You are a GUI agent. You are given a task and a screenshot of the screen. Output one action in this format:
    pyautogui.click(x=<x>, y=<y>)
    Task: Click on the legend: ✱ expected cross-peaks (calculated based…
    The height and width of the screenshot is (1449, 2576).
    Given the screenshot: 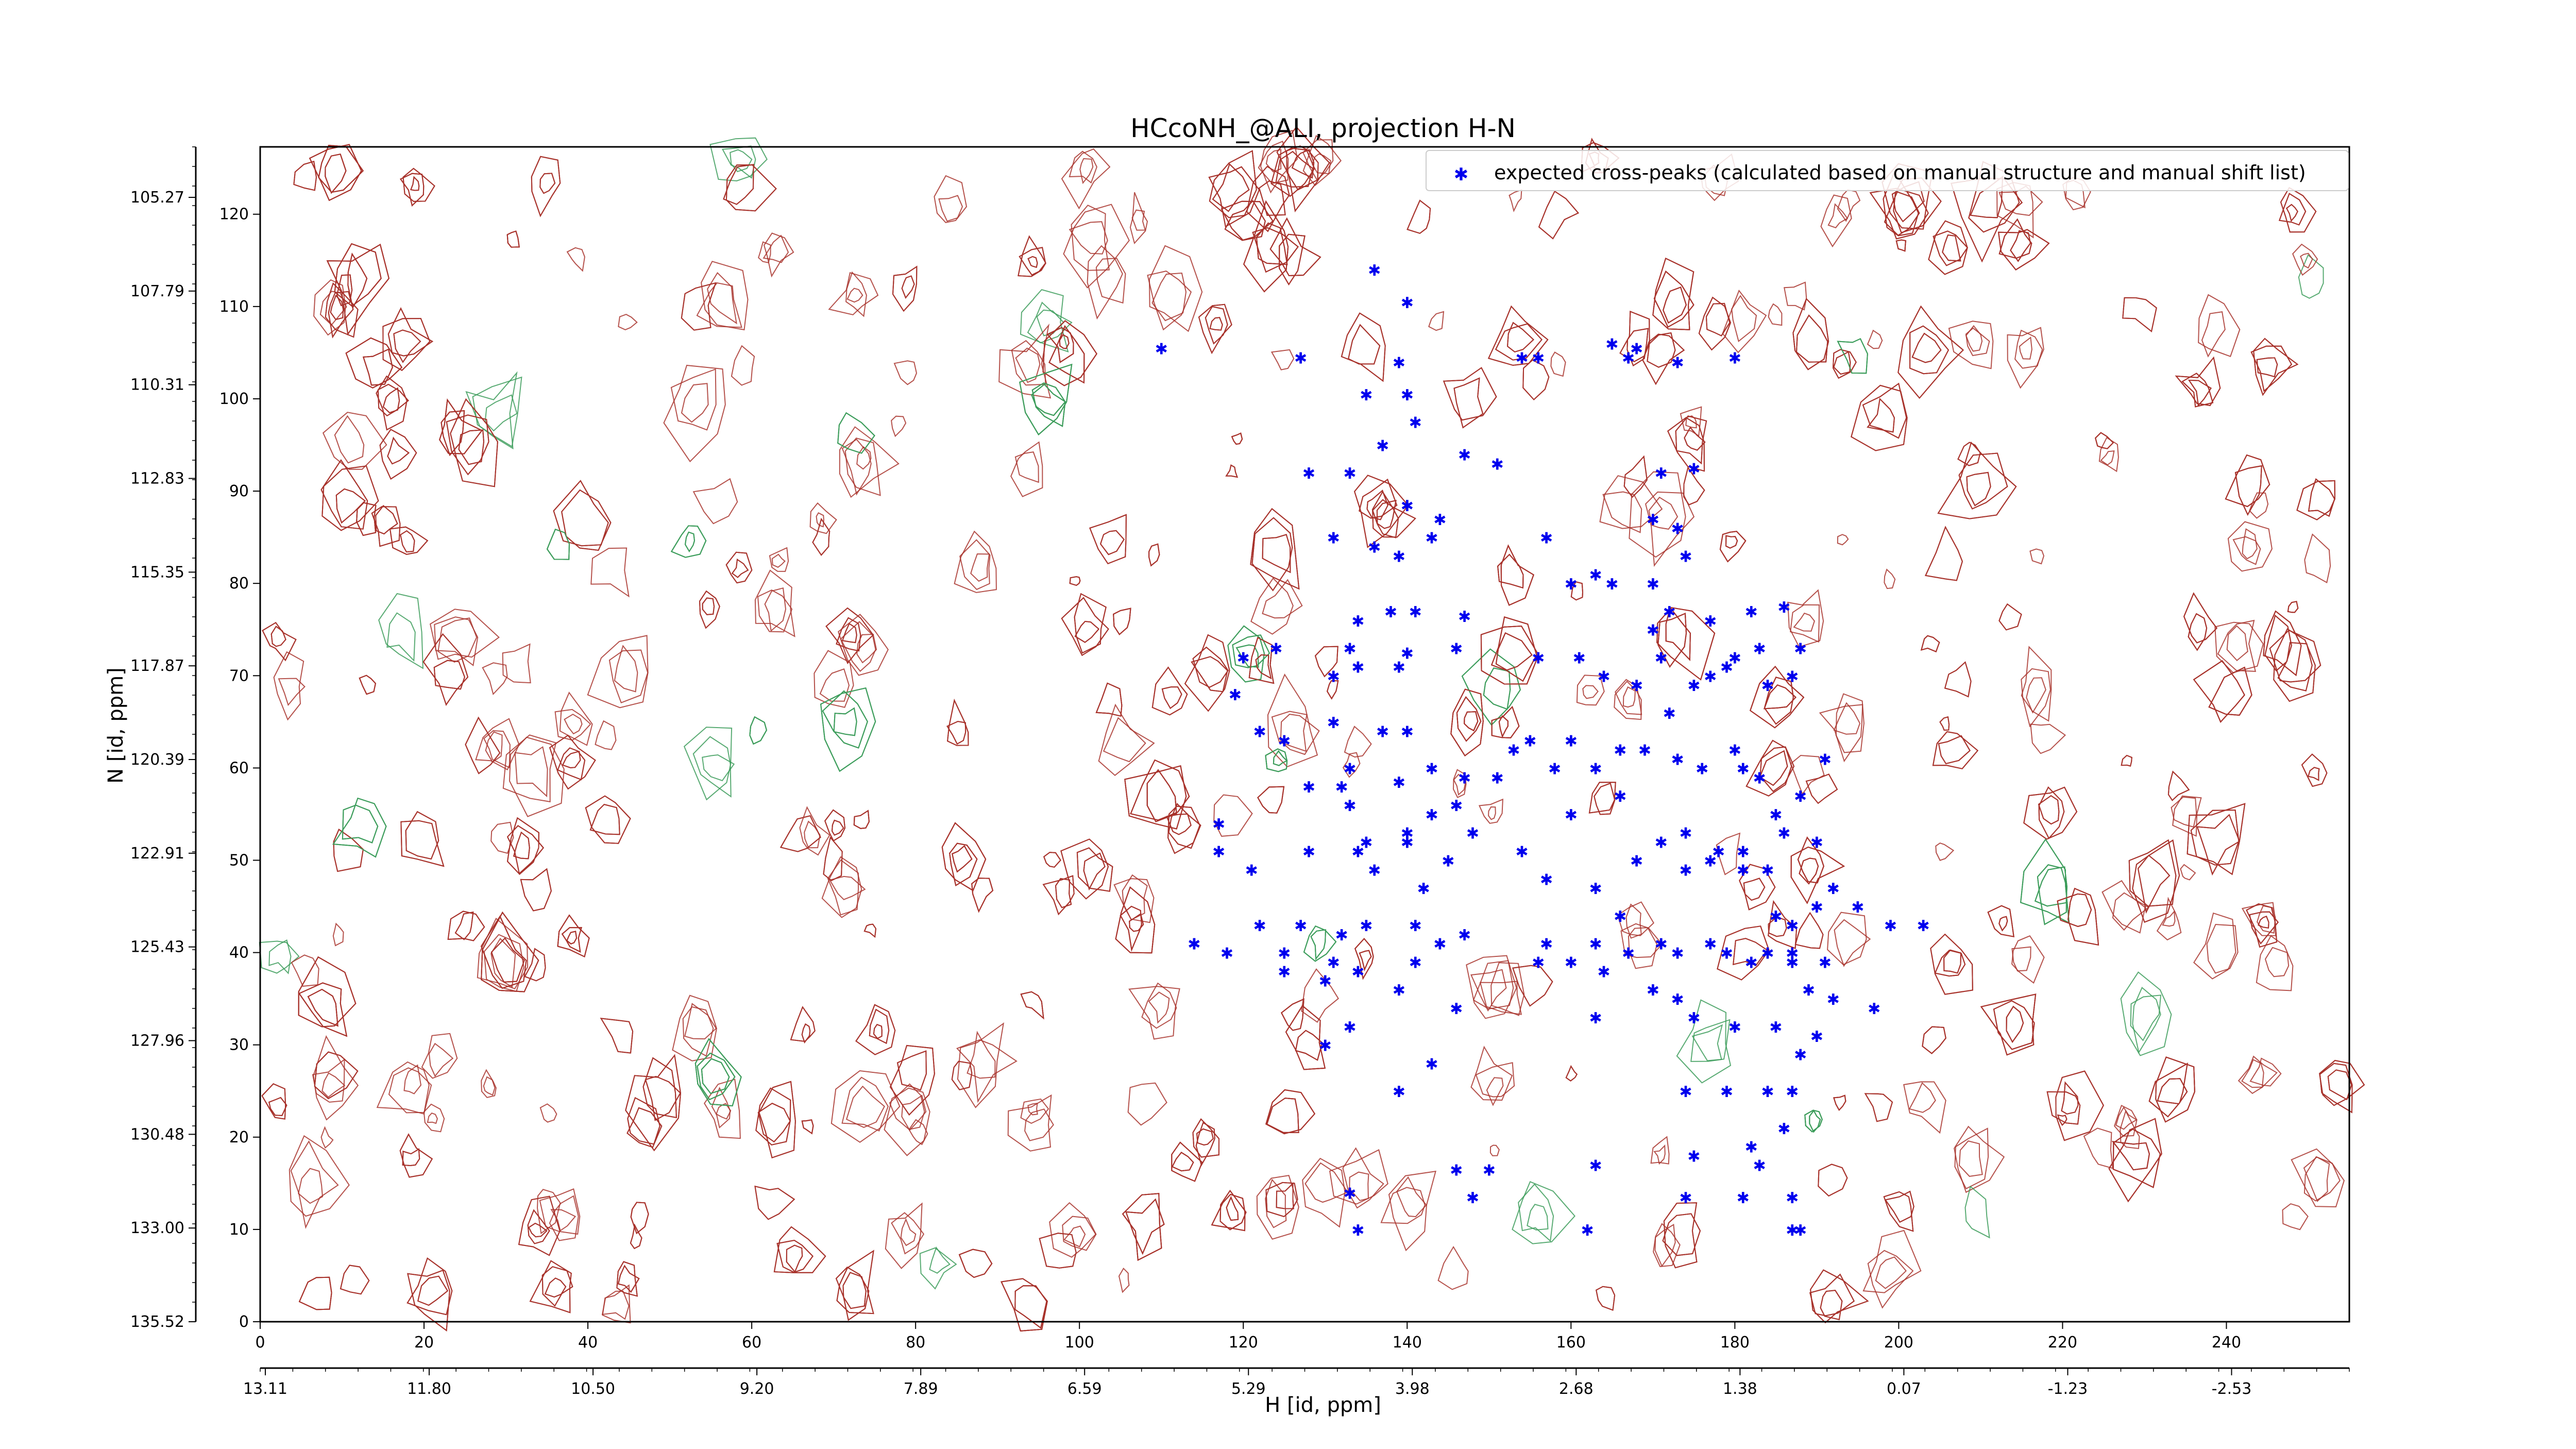 What is the action you would take?
    pyautogui.click(x=1887, y=170)
    